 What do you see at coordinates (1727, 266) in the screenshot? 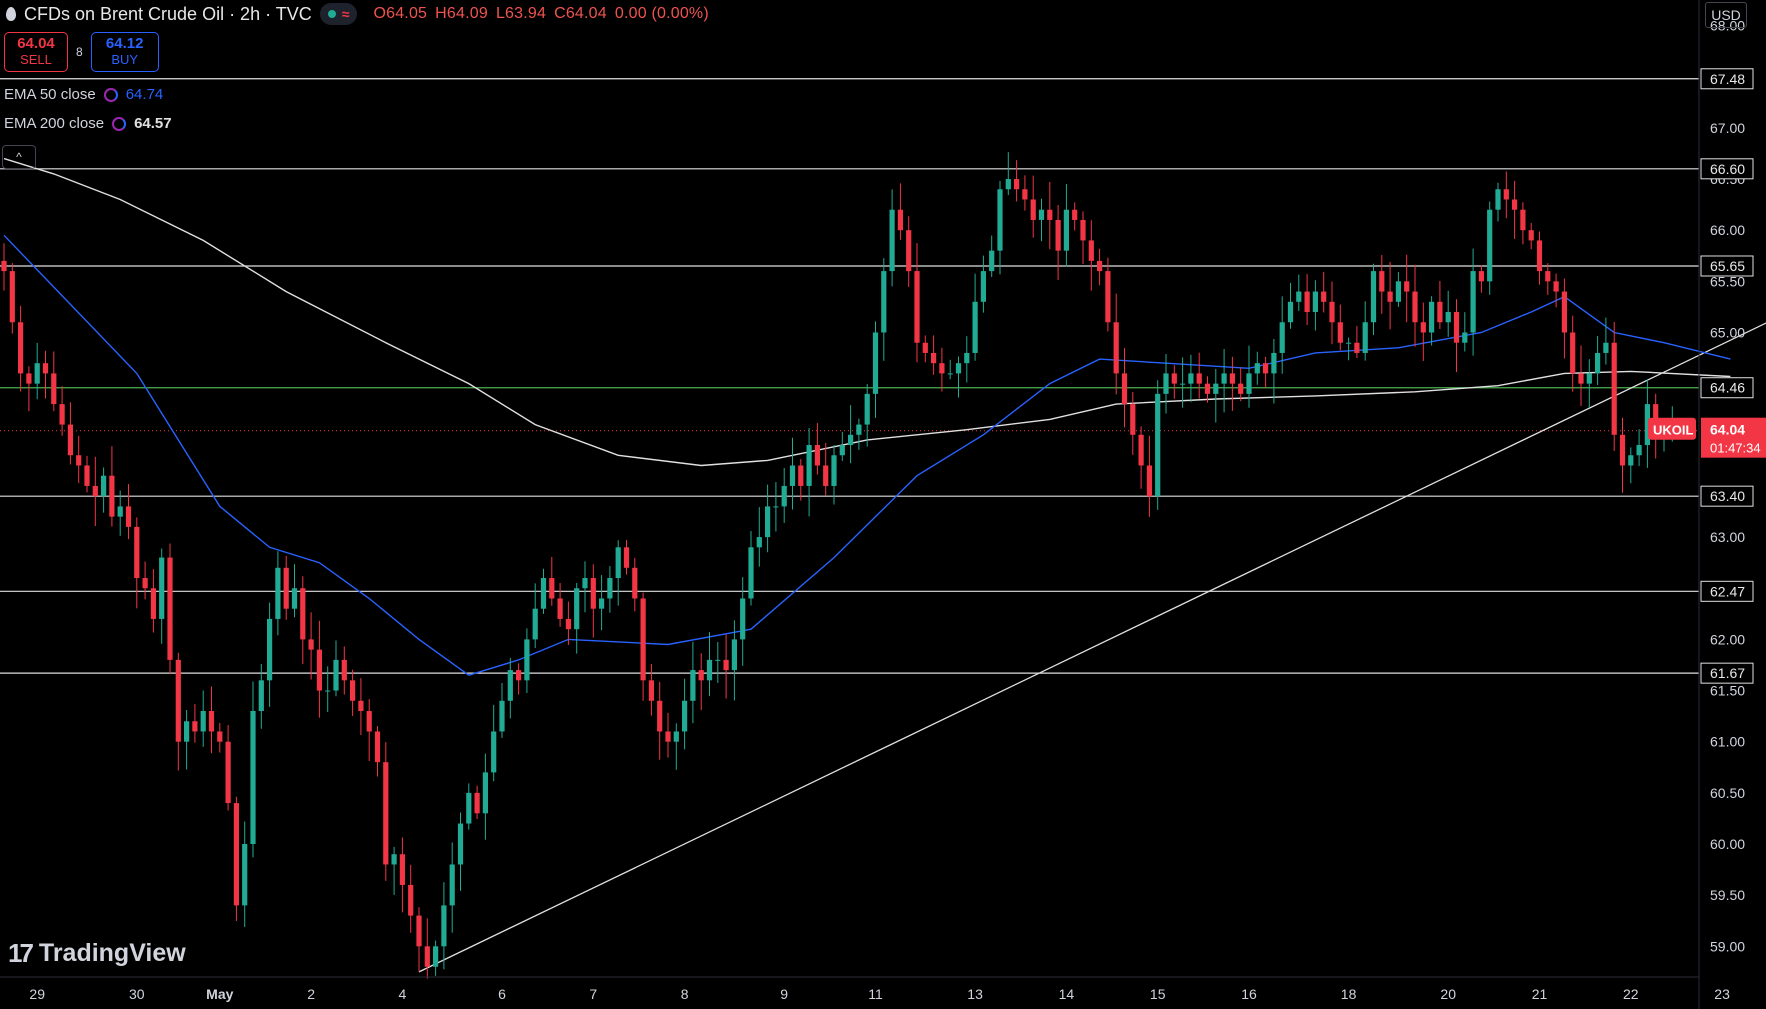
I see `level-price-label: 65.65` at bounding box center [1727, 266].